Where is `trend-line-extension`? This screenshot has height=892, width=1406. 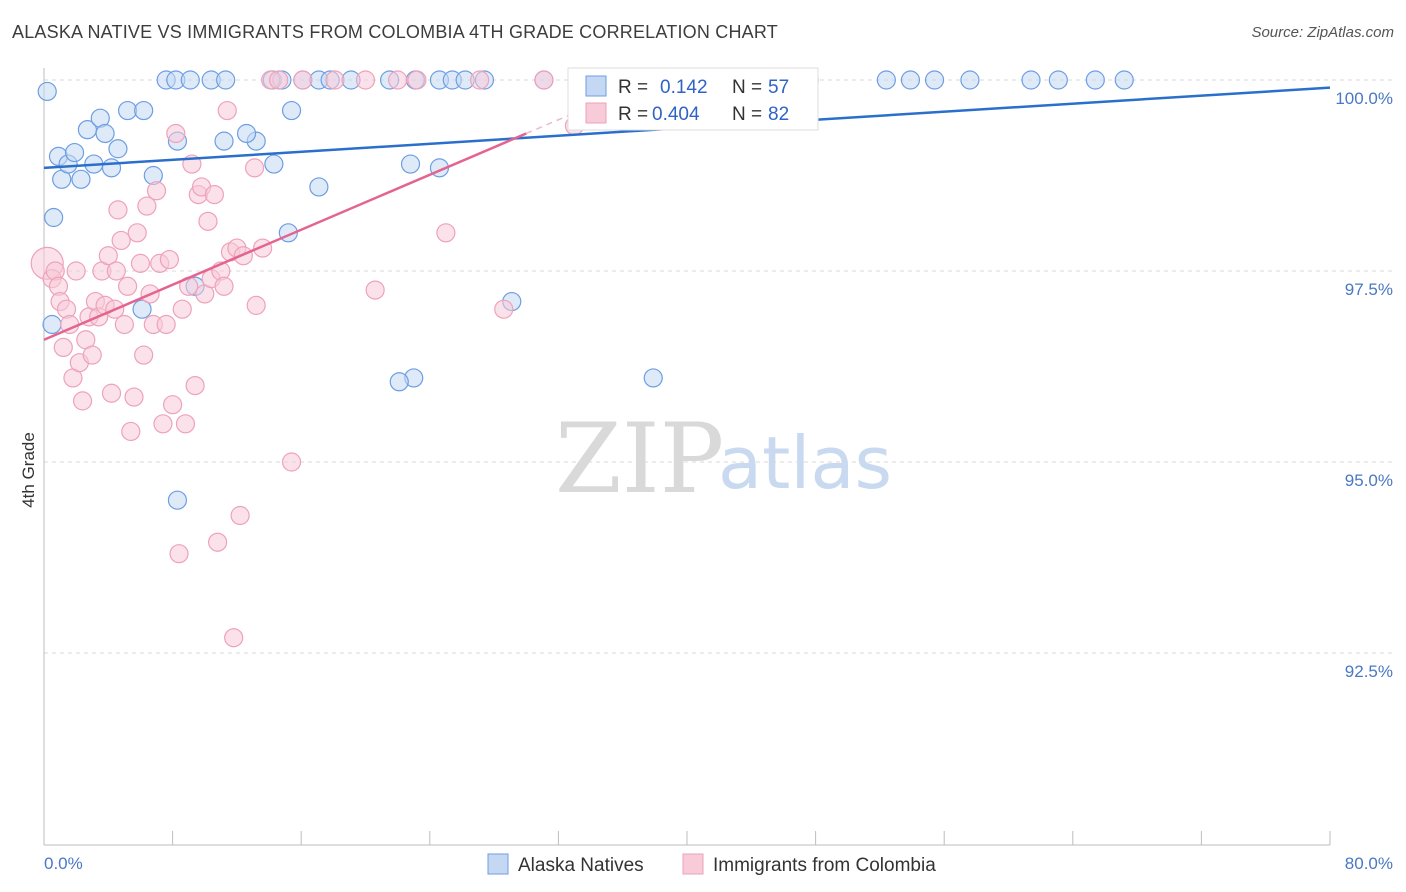 trend-line-extension is located at coordinates (566, 116).